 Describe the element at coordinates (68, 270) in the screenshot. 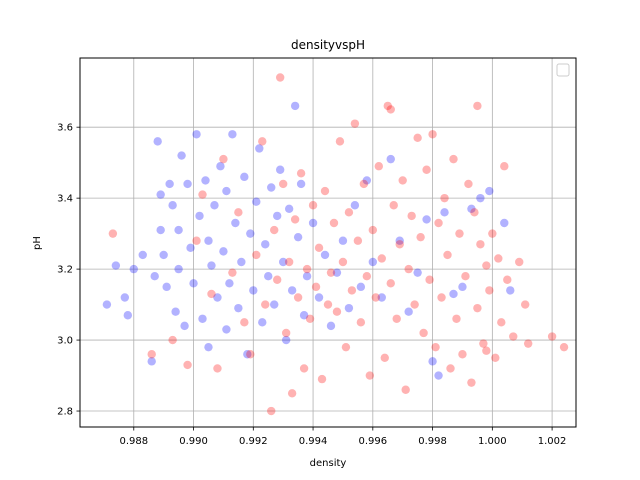

I see `y-axis-ticks: 2.8 3.0 3.2 3.4 3.6` at that location.